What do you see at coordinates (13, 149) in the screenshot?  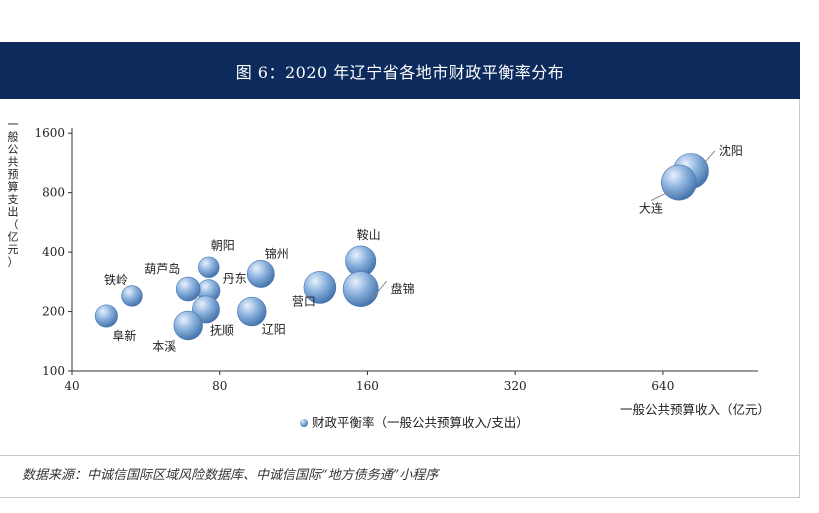 I see `y-axis-label-char: 公` at bounding box center [13, 149].